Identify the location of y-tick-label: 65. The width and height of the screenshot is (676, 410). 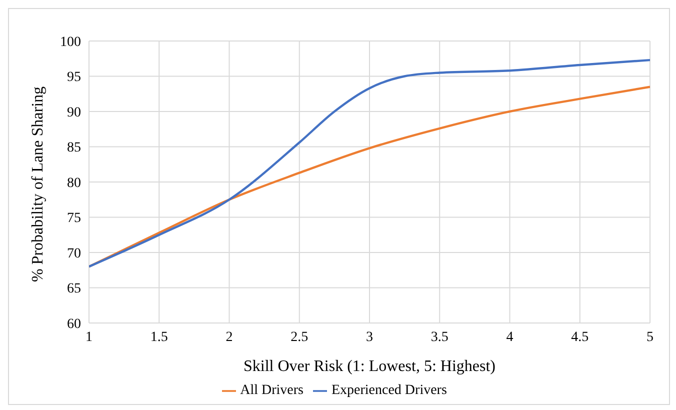
(74, 289).